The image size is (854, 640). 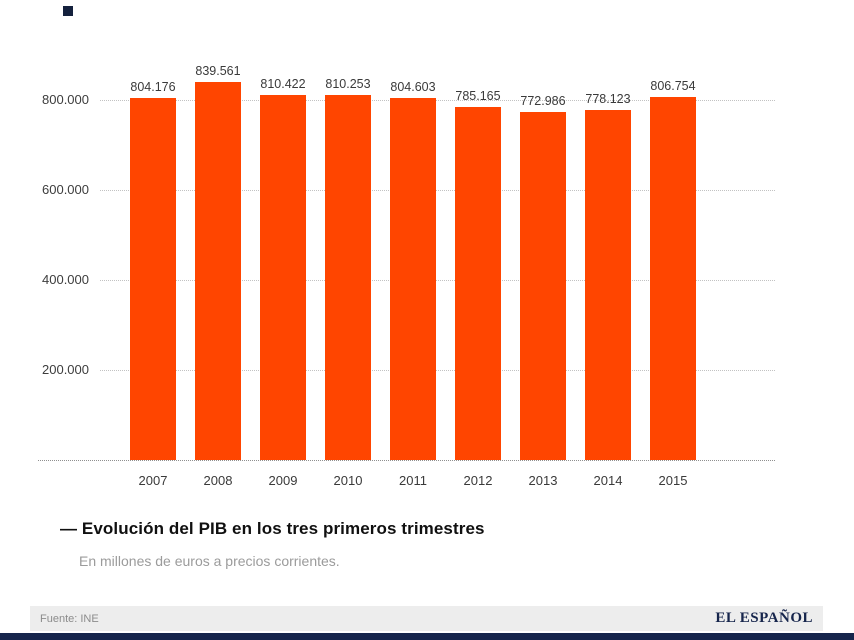 What do you see at coordinates (426, 618) in the screenshot?
I see `footer-bar: Fuente: INE EL ESPAÑOL` at bounding box center [426, 618].